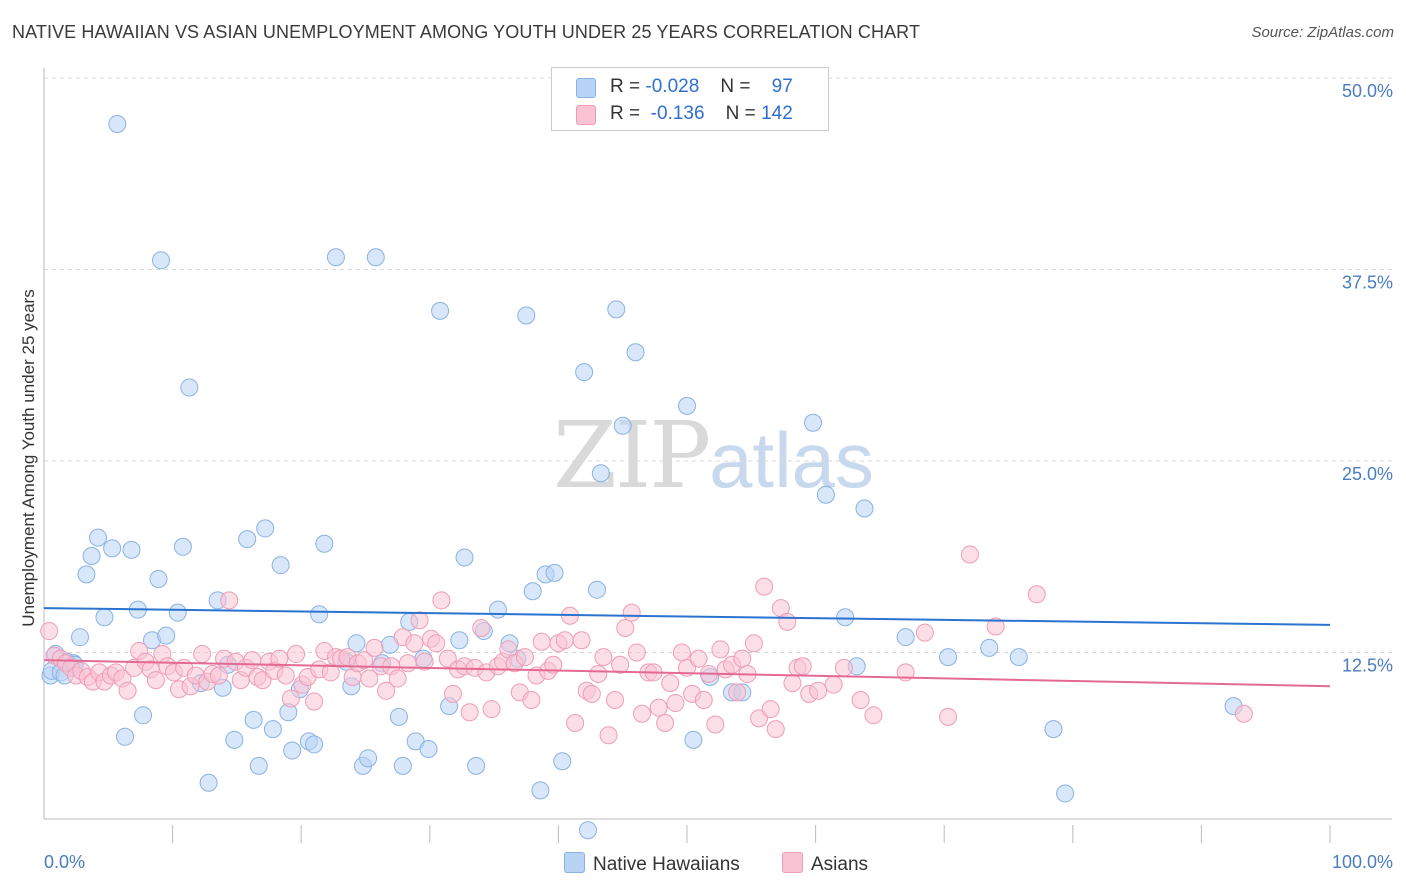 Image resolution: width=1406 pixels, height=892 pixels. I want to click on trend-lines, so click(687, 647).